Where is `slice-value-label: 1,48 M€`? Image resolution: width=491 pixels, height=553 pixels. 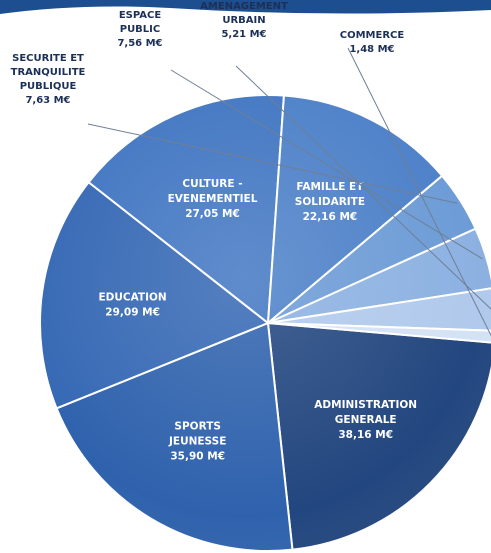
slice-value-label: 1,48 M€ is located at coordinates (371, 49).